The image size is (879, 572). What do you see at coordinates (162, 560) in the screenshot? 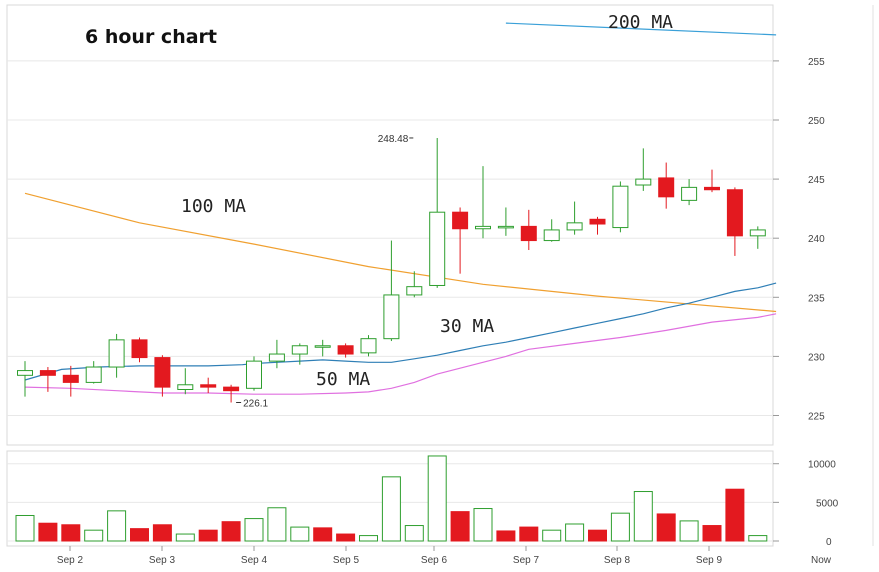
I see `x-tick-label: Sep 3` at bounding box center [162, 560].